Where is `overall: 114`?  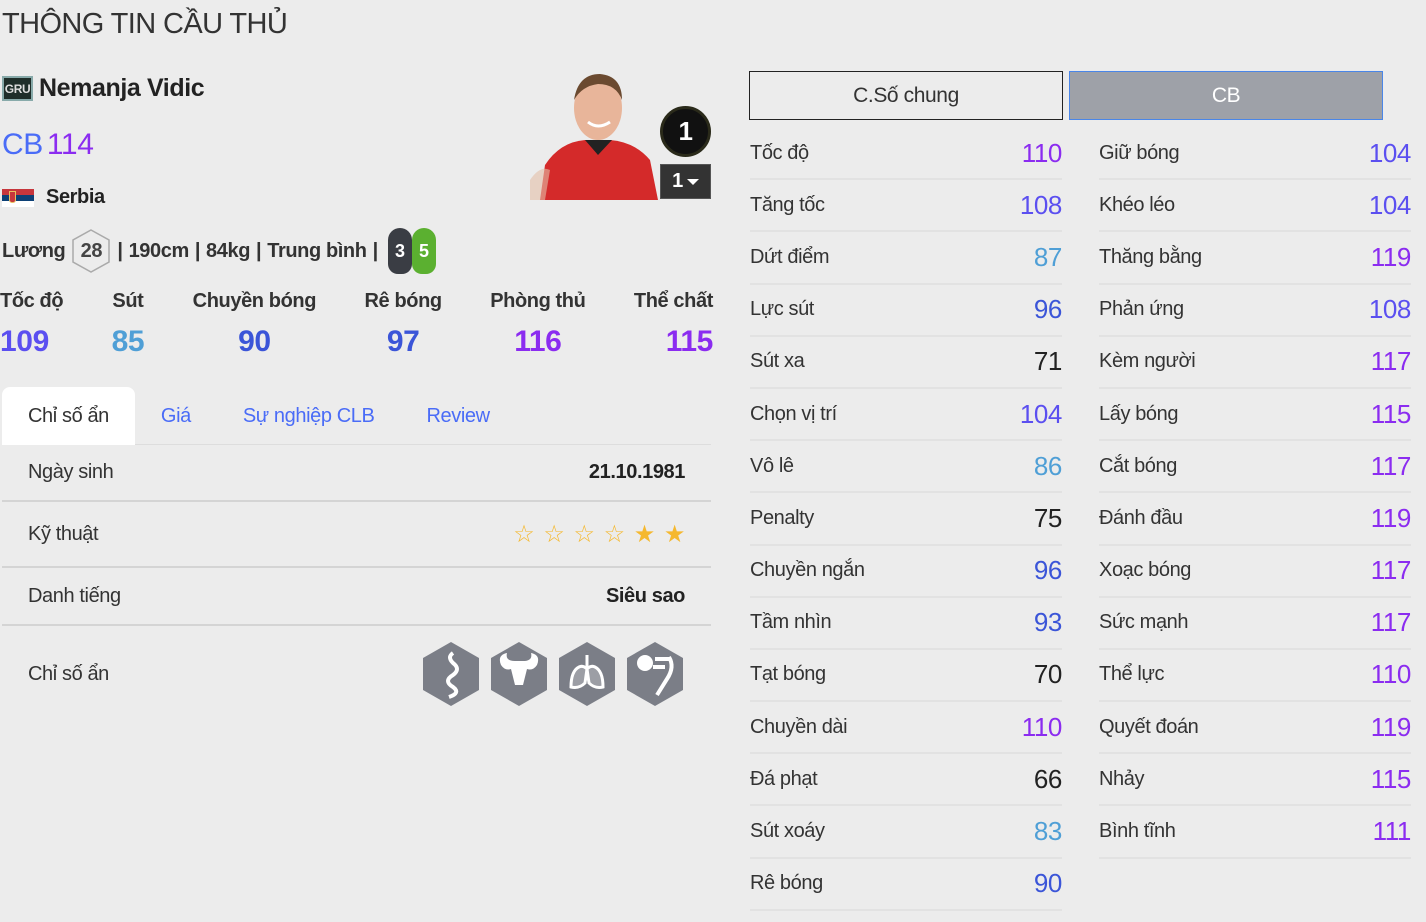 overall: 114 is located at coordinates (70, 144).